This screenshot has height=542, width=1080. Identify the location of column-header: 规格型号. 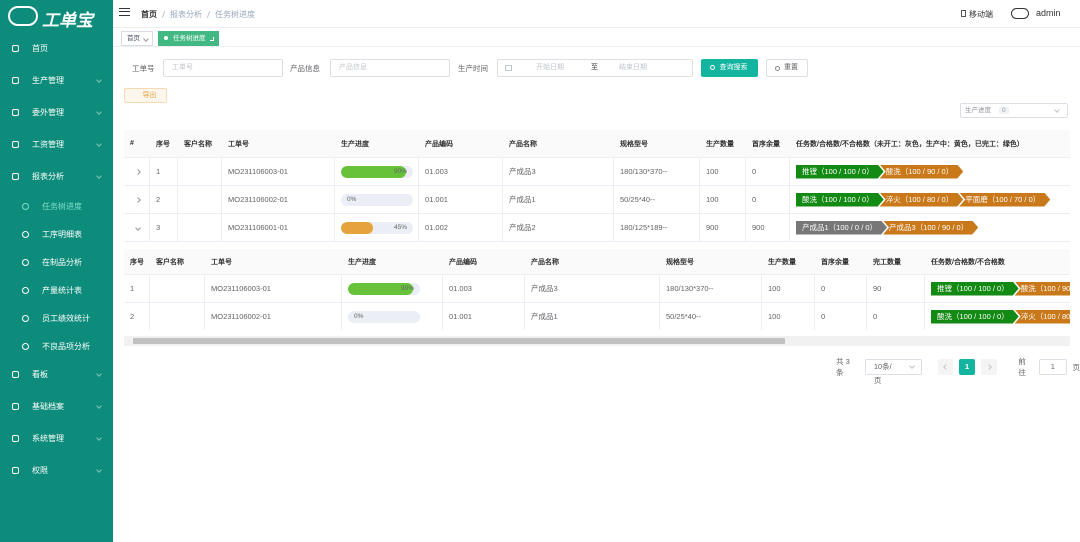
(634, 144).